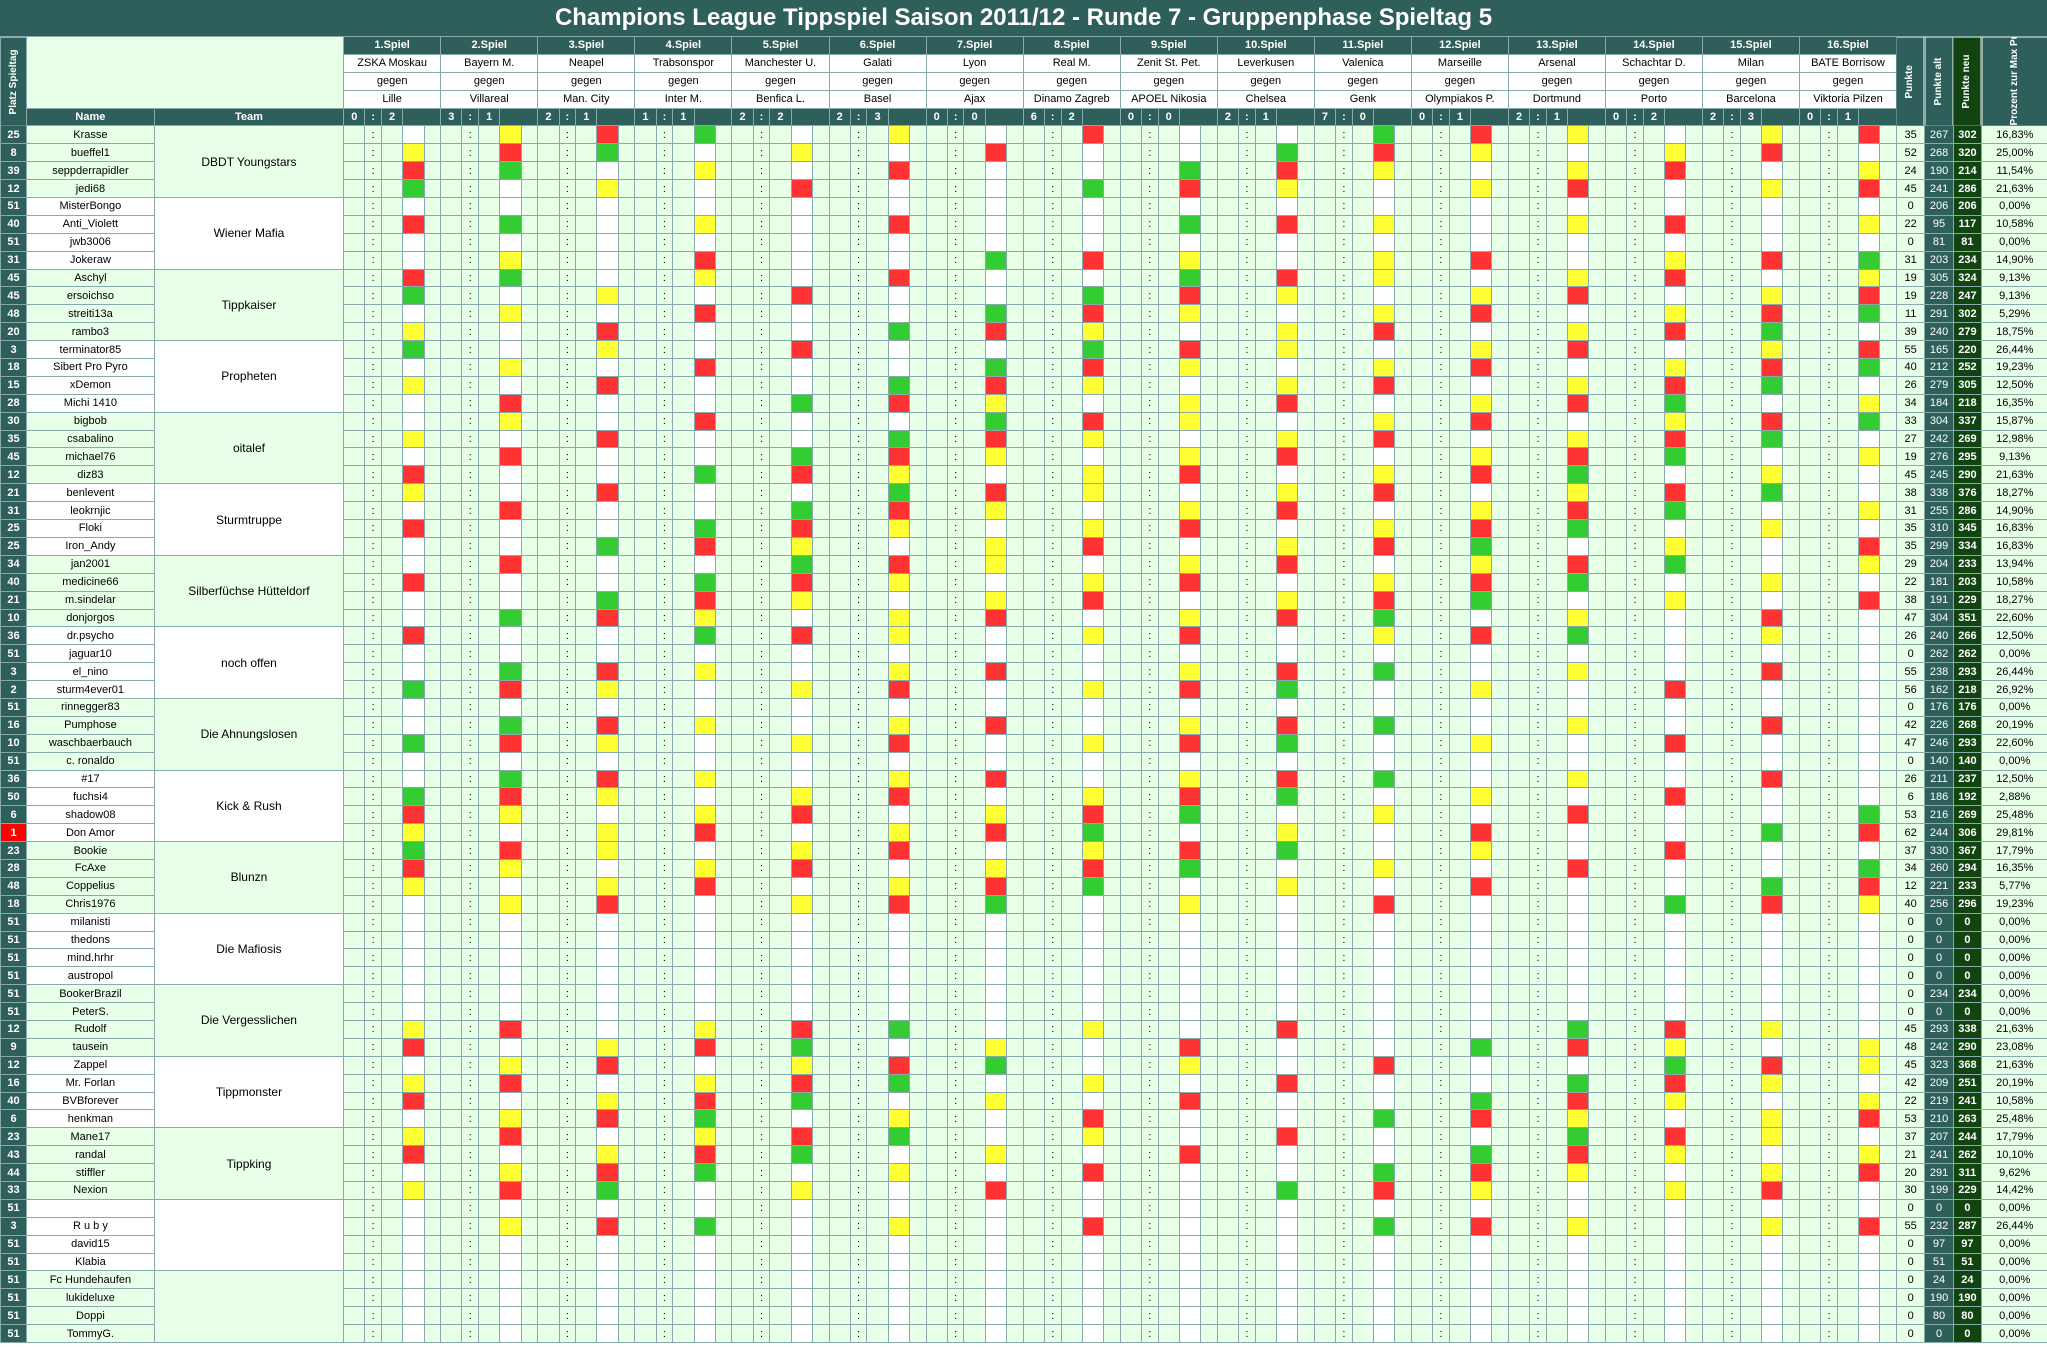 The height and width of the screenshot is (1348, 2047). What do you see at coordinates (1967, 528) in the screenshot?
I see `points-new-cell: 345` at bounding box center [1967, 528].